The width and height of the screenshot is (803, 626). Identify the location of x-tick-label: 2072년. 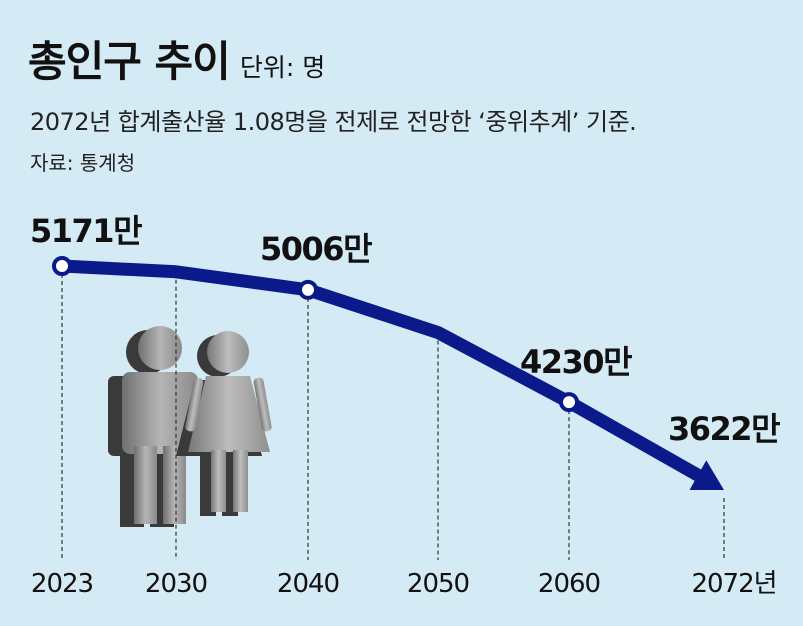
(733, 584).